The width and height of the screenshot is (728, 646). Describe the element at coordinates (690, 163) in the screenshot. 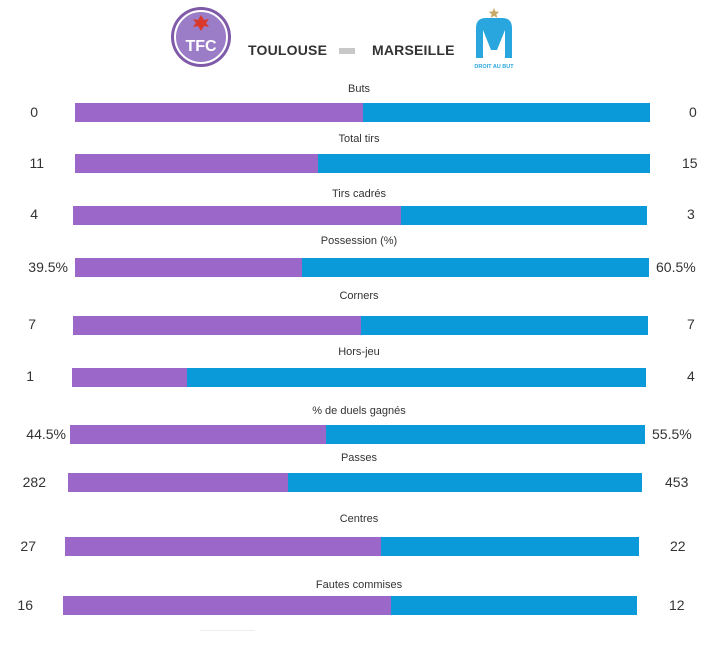

I see `away-stat-value: 15` at that location.